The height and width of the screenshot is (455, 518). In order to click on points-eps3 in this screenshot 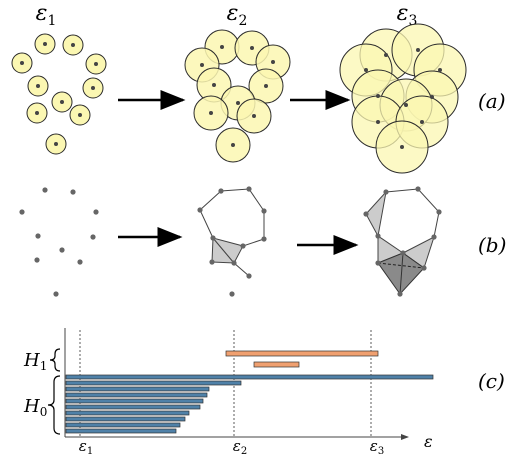, I will do `click(403, 98)`.